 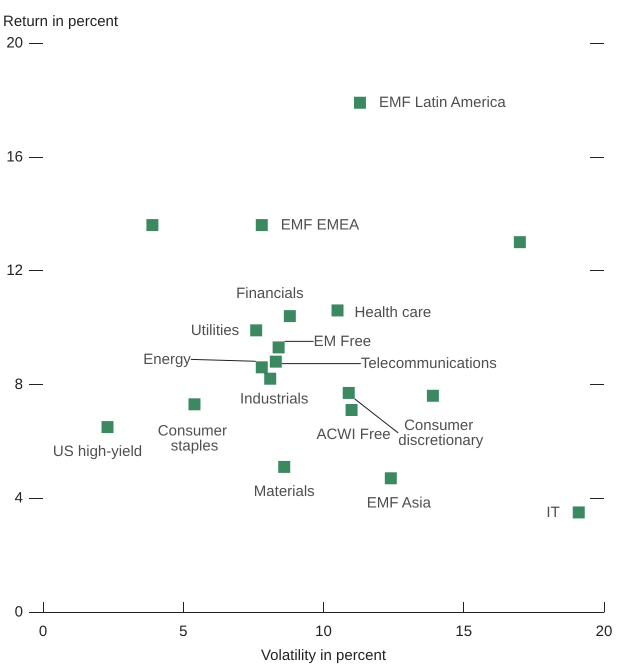 What do you see at coordinates (195, 438) in the screenshot?
I see `series-label: Consumer staples` at bounding box center [195, 438].